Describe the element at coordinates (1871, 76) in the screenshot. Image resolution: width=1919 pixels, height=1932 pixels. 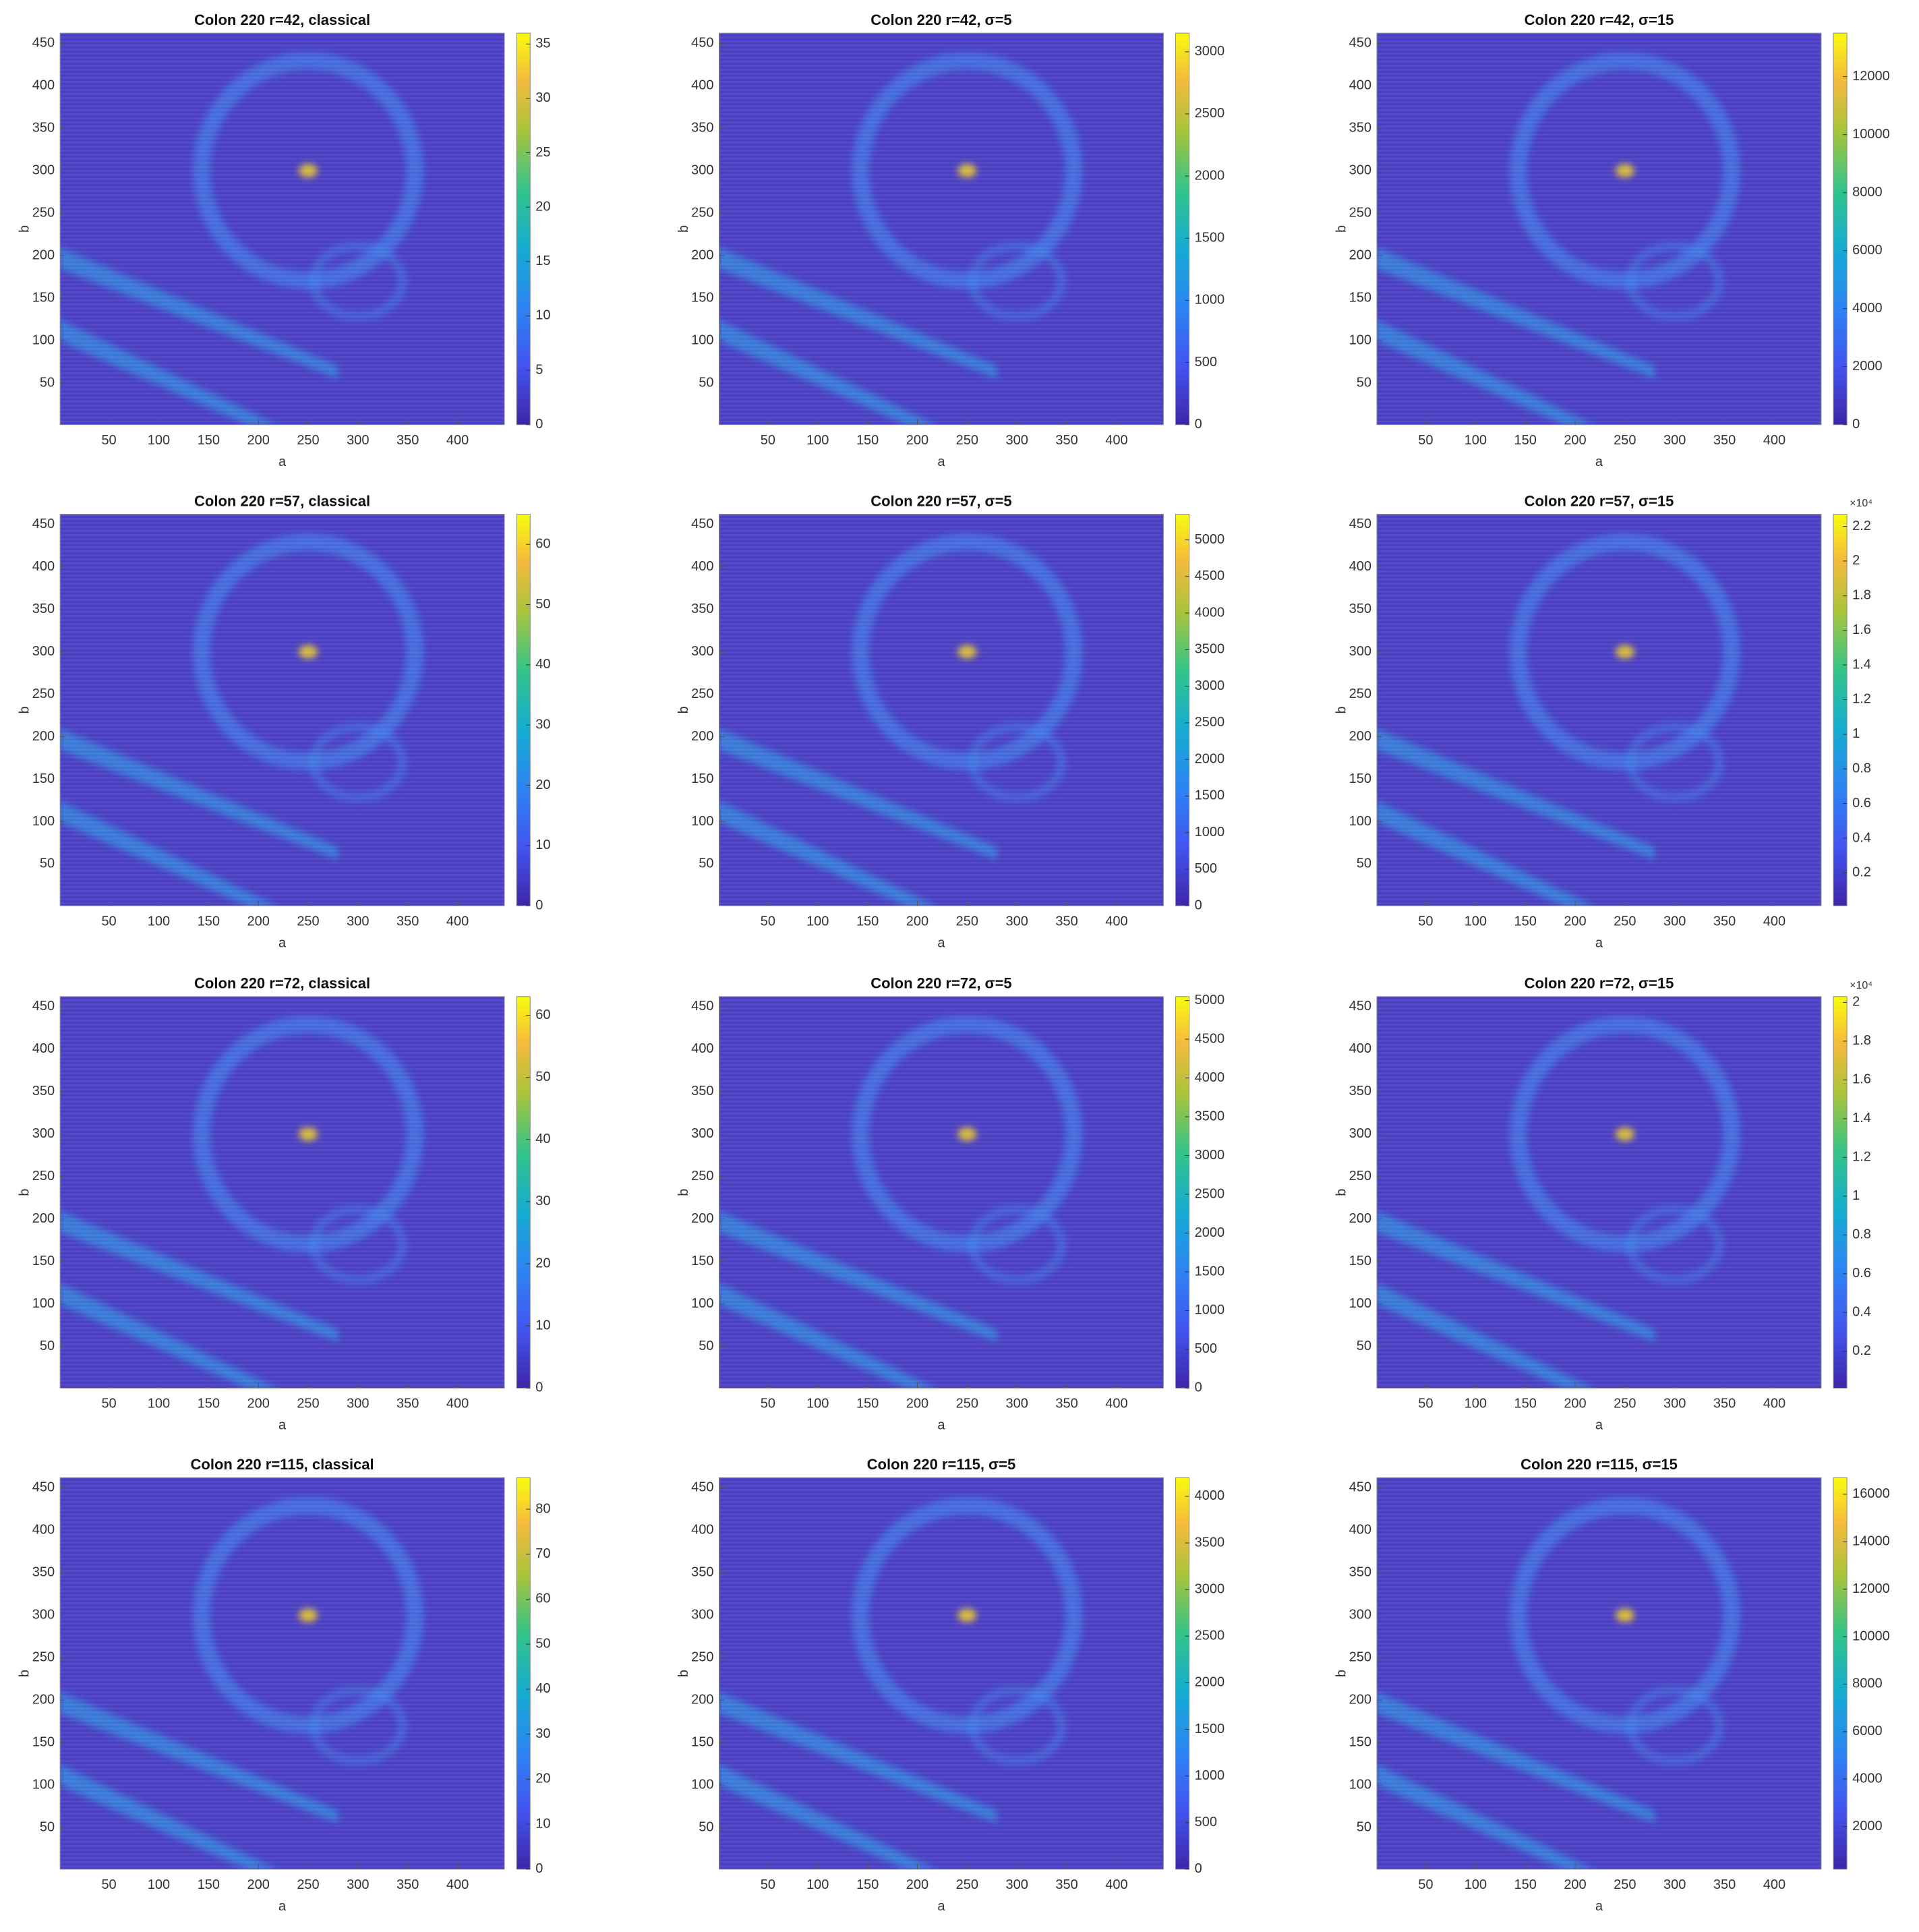
I see `colorbar-tick-label: 12000` at that location.